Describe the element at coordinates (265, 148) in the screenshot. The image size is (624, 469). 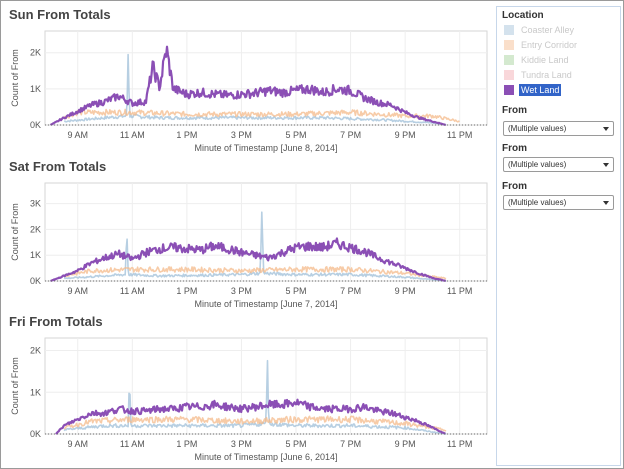
I see `x-axis-title: Minute of Timestamp [June 8, 2014]` at that location.